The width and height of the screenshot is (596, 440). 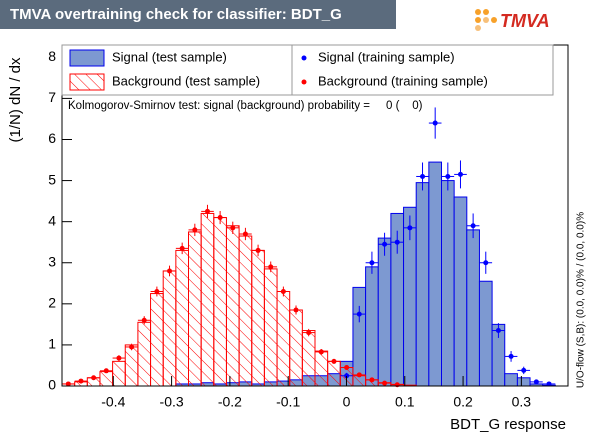 What do you see at coordinates (113, 402) in the screenshot?
I see `x-tick-label: -0.4` at bounding box center [113, 402].